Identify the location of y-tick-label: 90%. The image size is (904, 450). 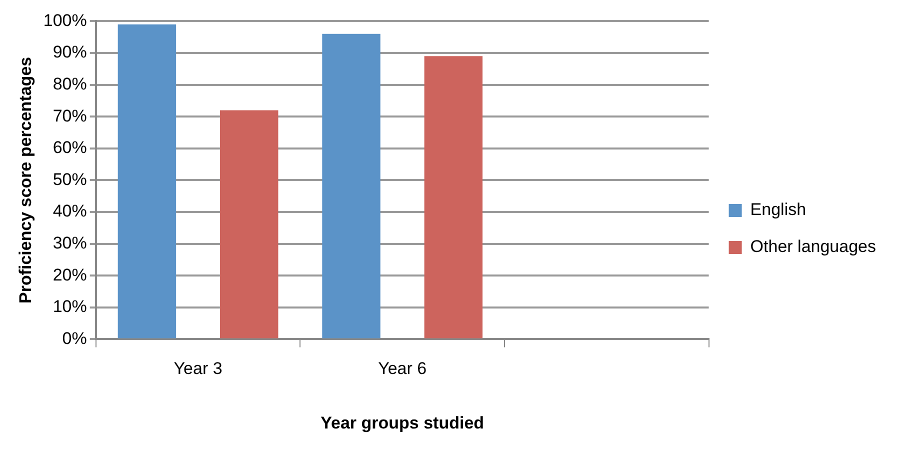
(69, 52).